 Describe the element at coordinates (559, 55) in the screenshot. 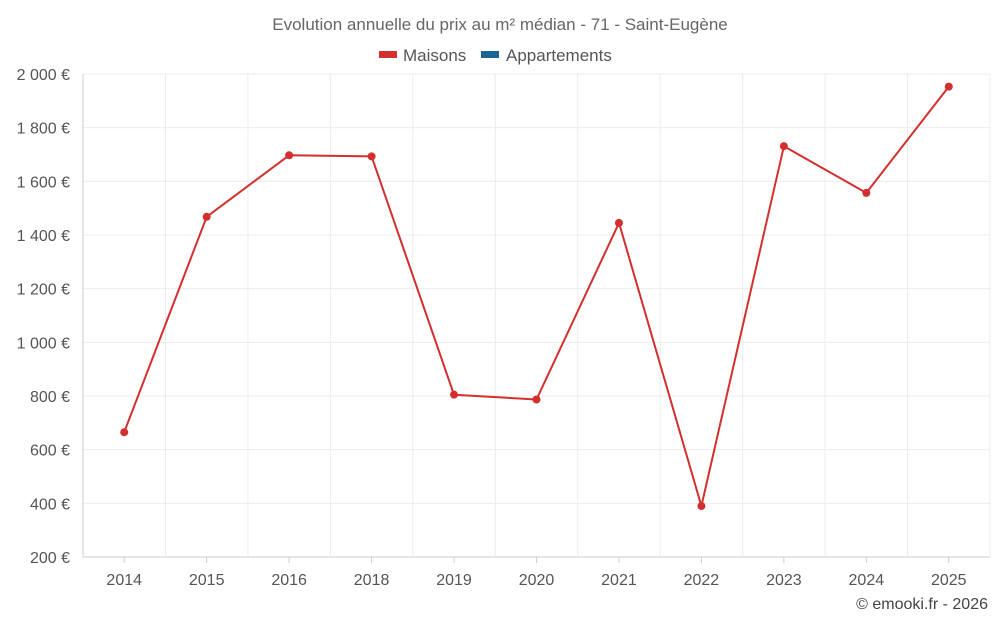

I see `legend-label-appartements: Appartements` at that location.